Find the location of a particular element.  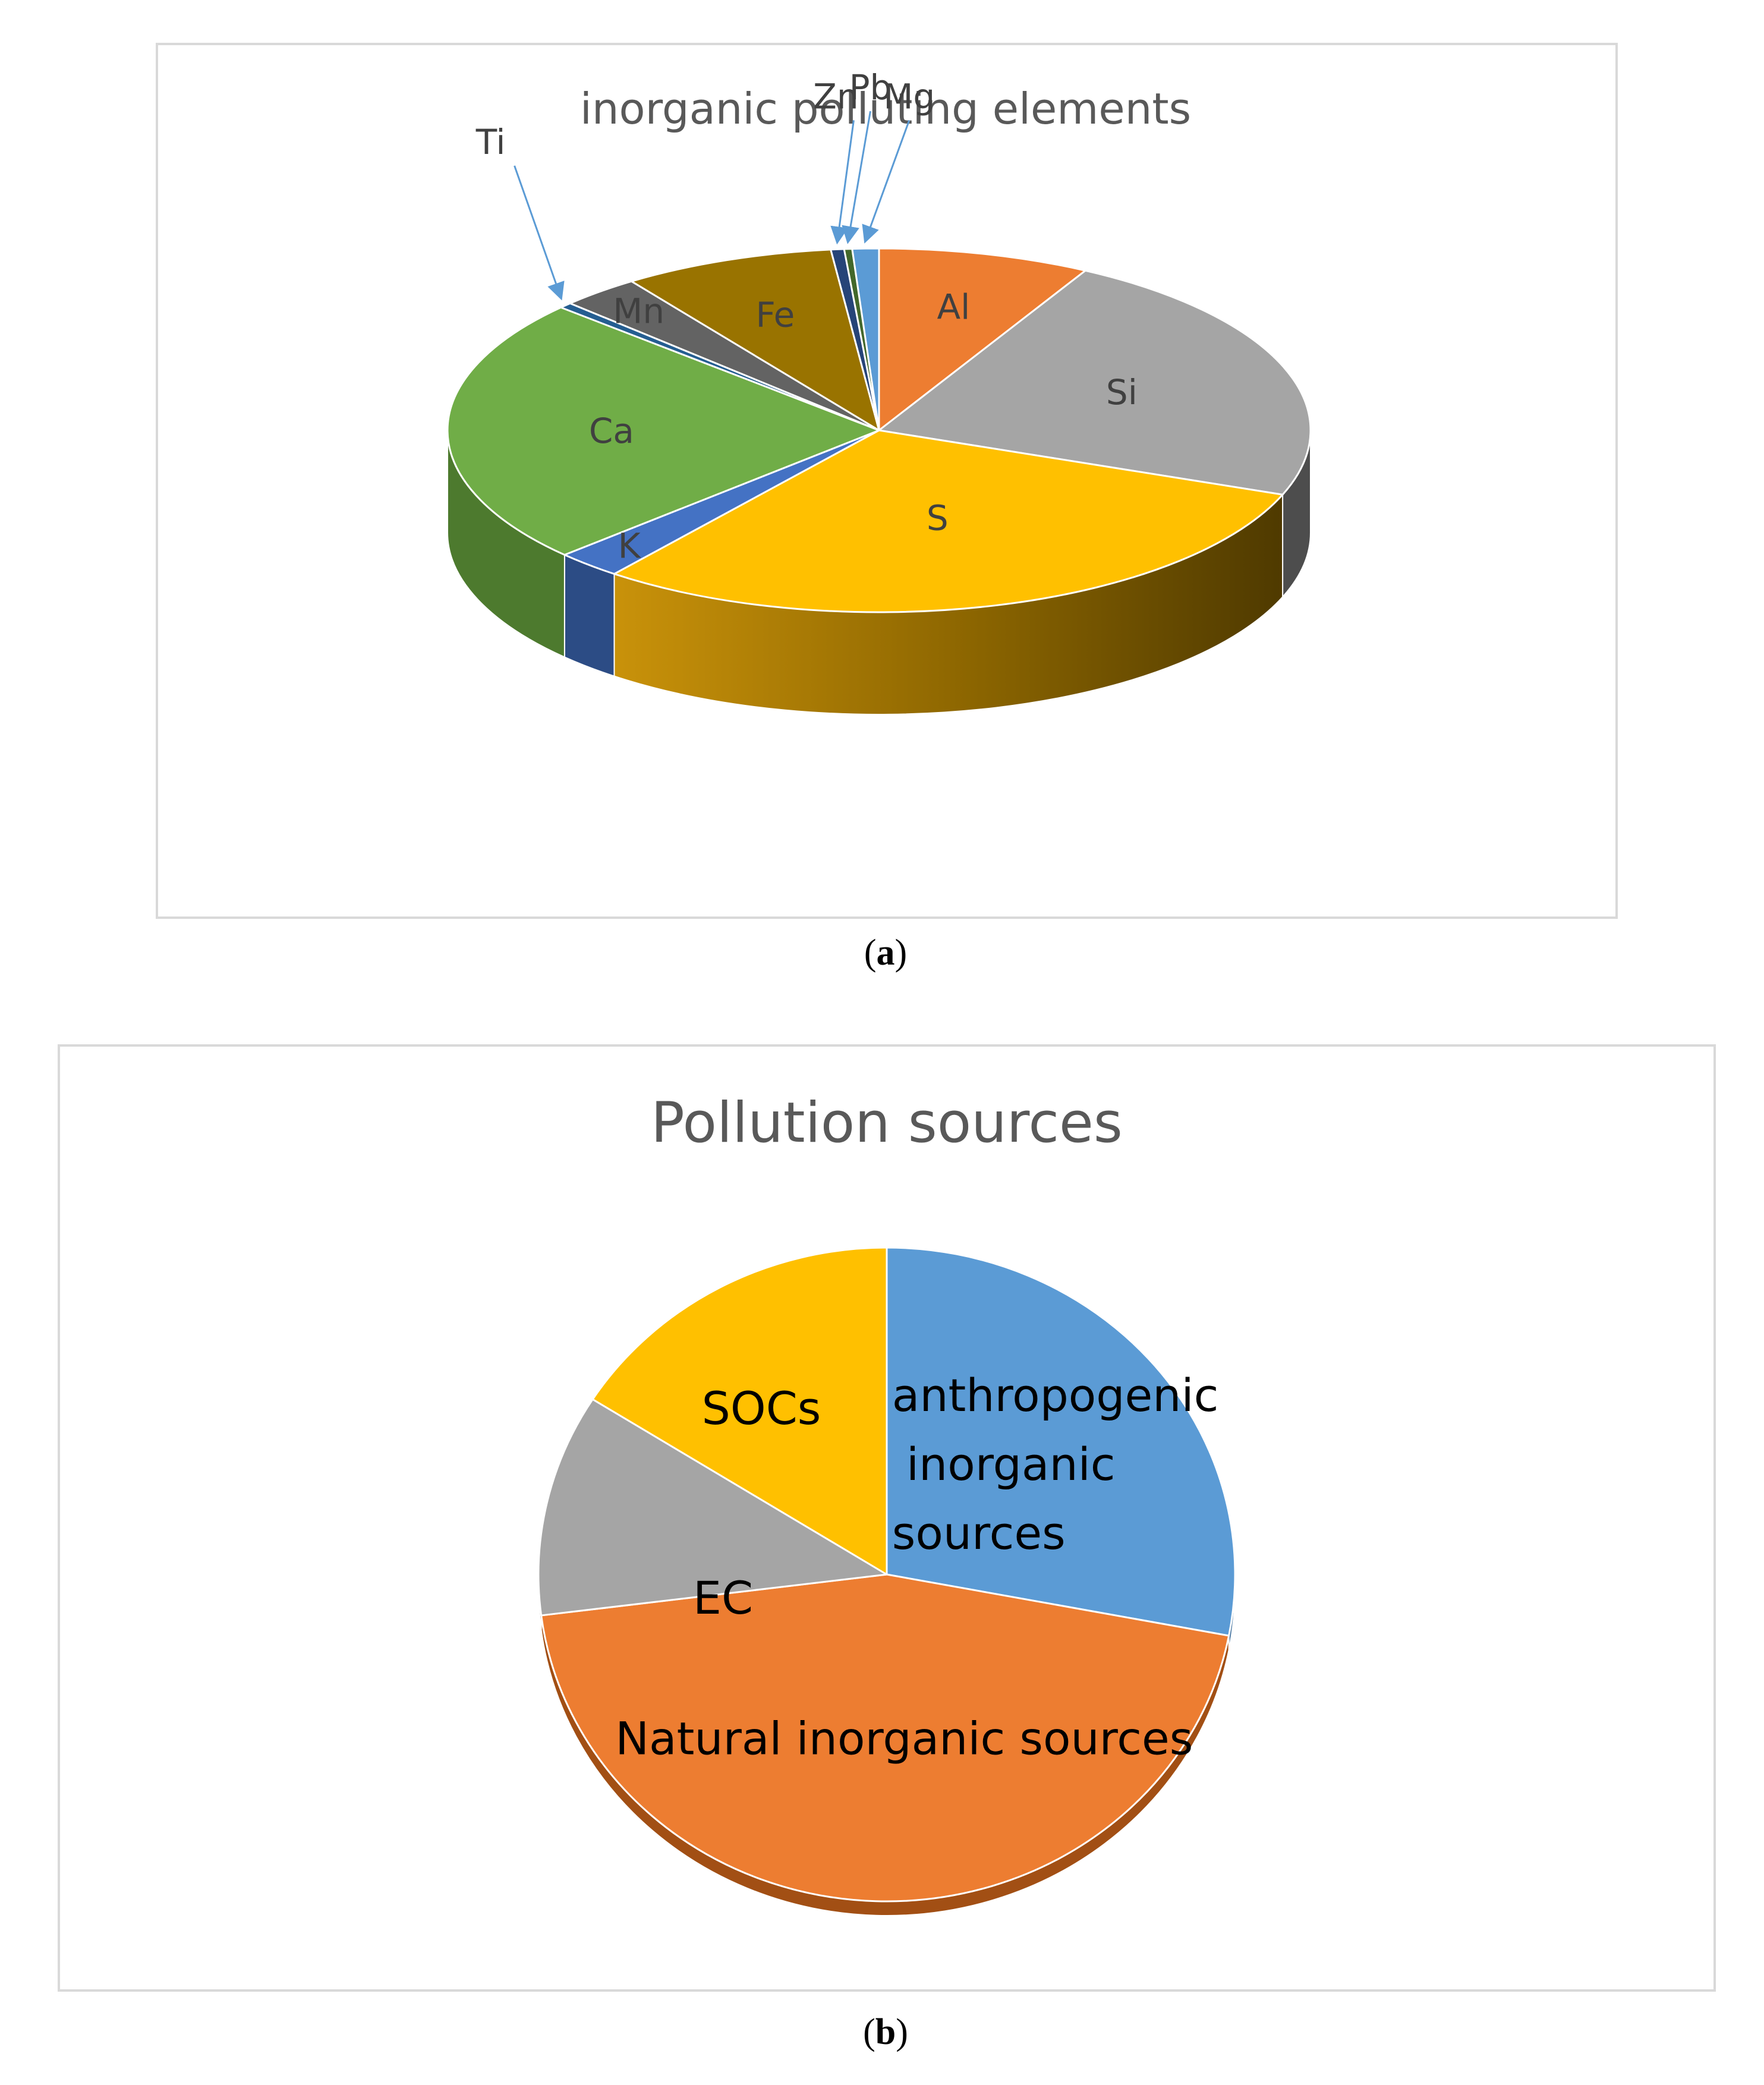

slice-ca is located at coordinates (663, 431).